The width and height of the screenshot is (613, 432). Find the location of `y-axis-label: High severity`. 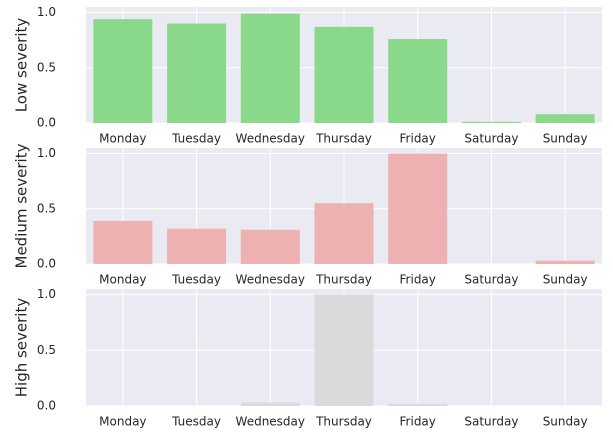

y-axis-label: High severity is located at coordinates (22, 348).